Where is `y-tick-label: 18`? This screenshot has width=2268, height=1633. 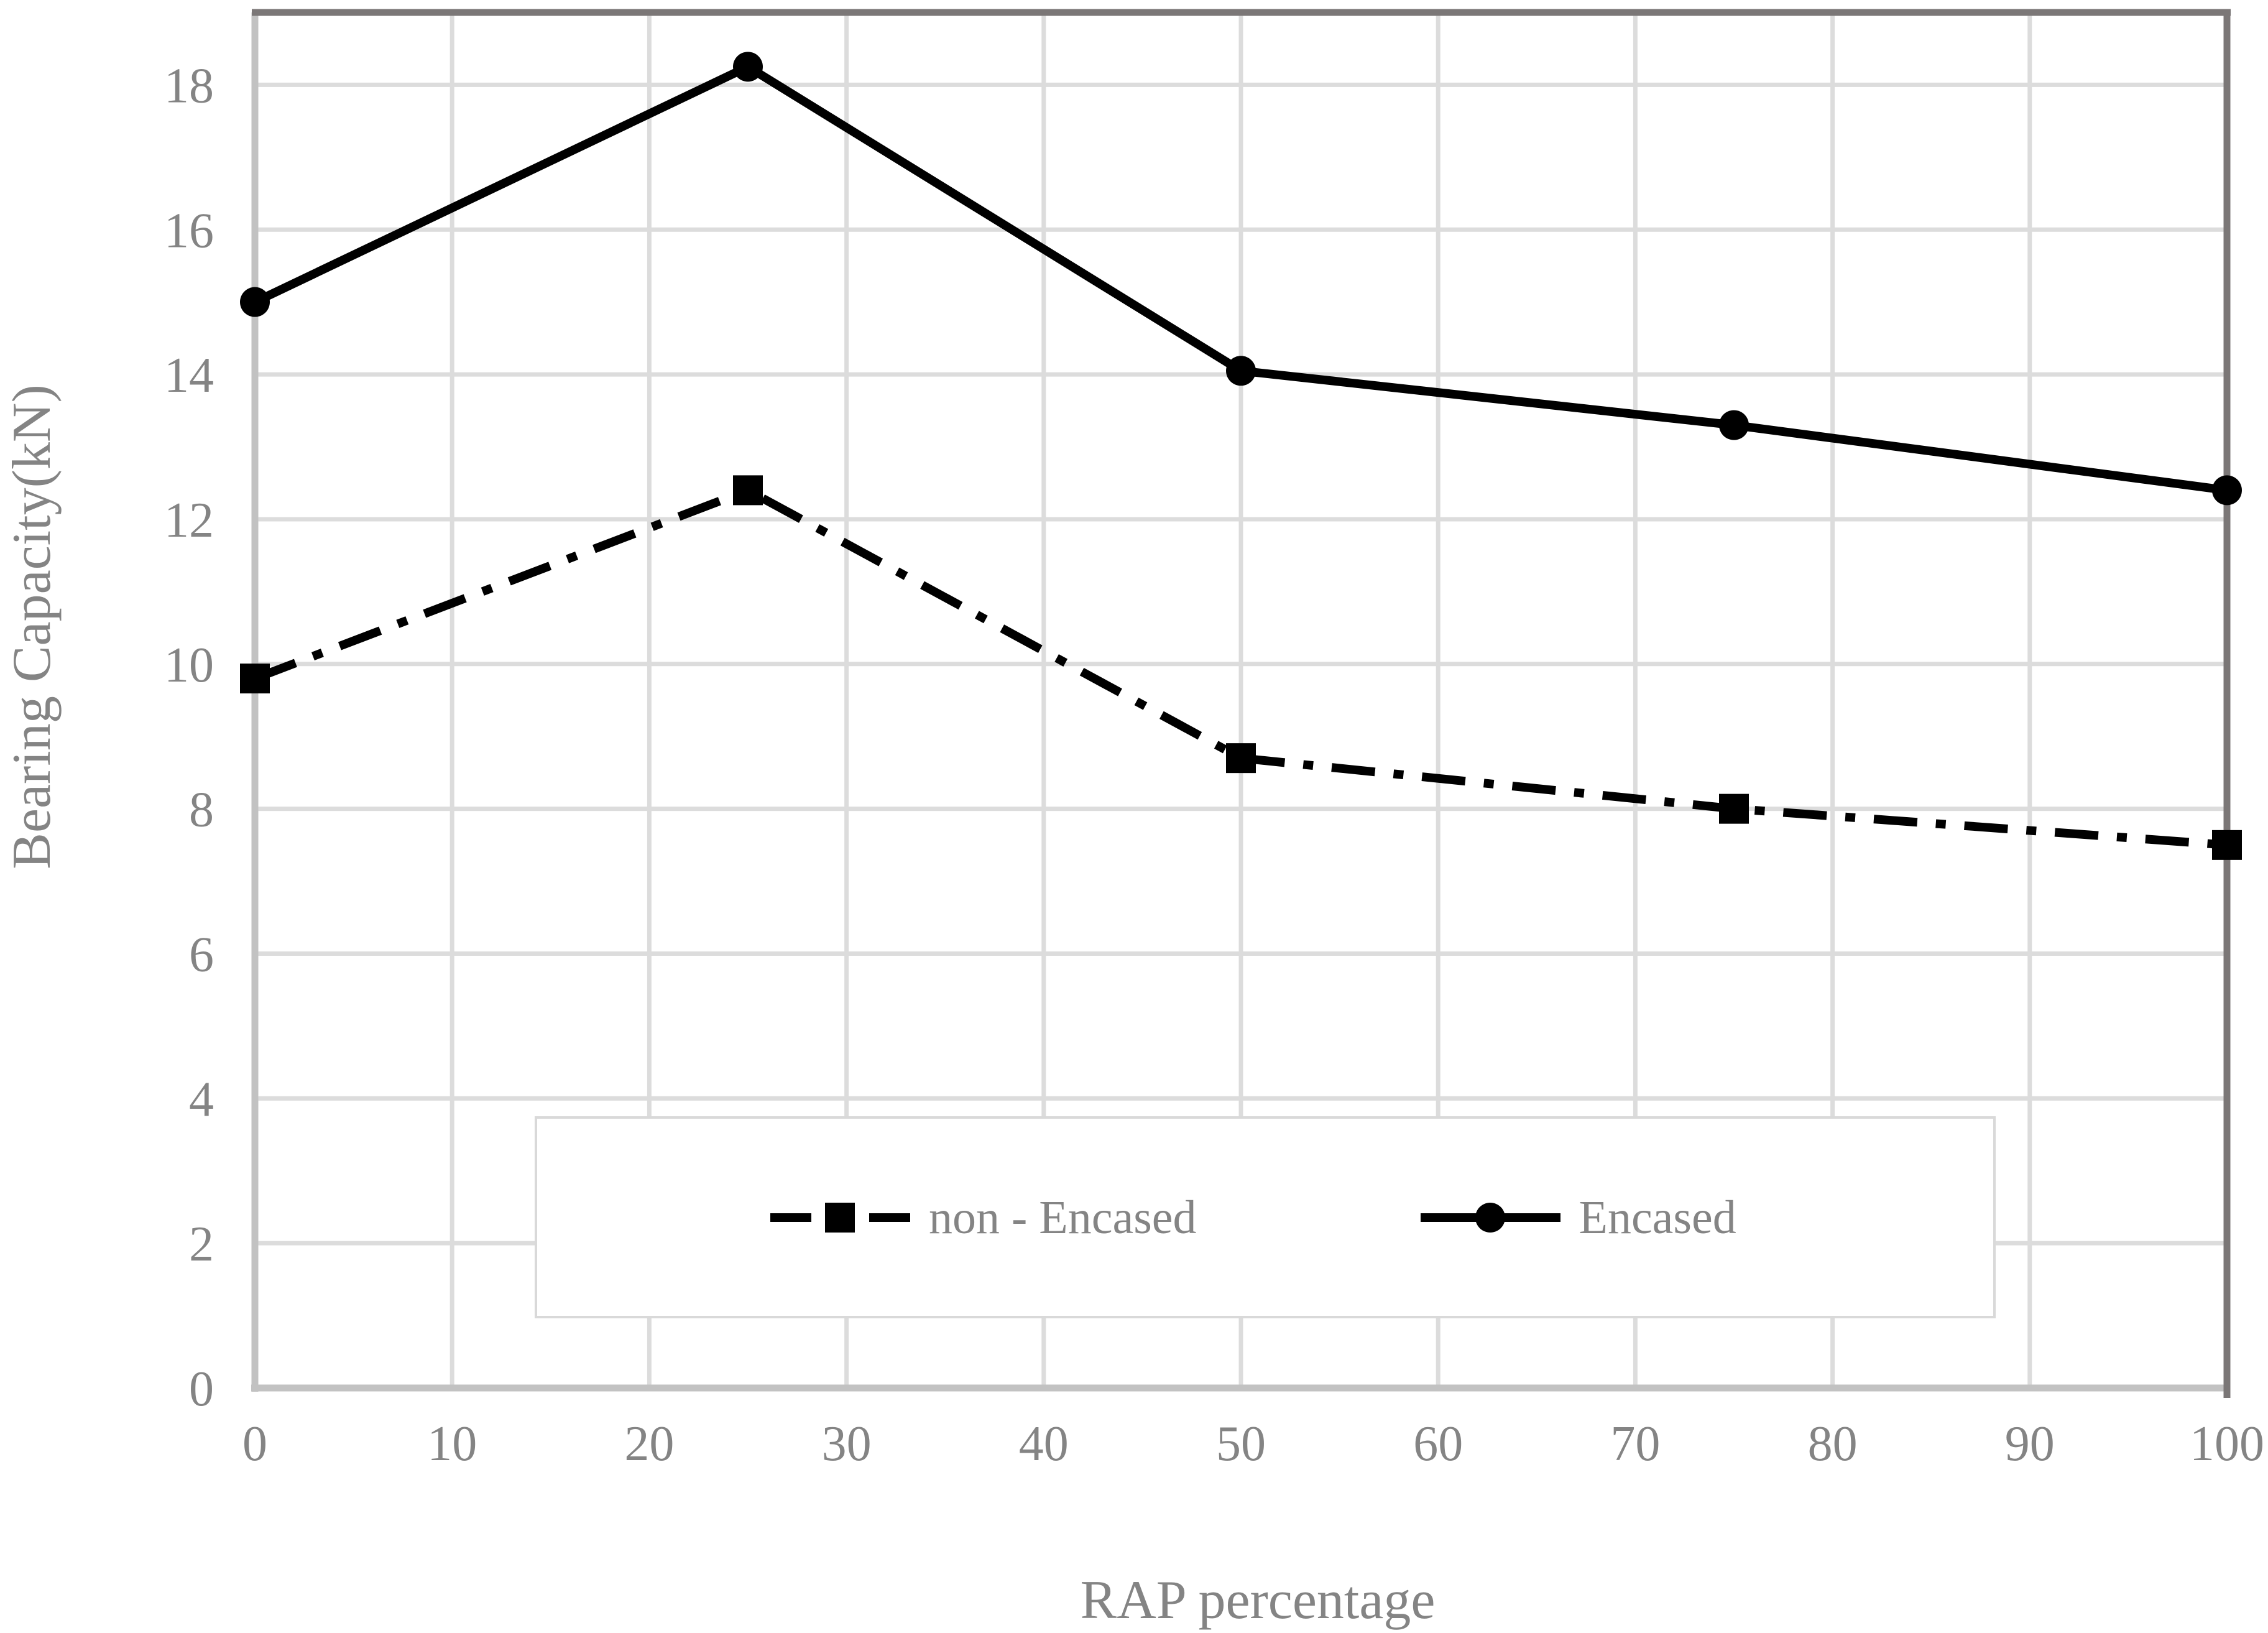 y-tick-label: 18 is located at coordinates (189, 85).